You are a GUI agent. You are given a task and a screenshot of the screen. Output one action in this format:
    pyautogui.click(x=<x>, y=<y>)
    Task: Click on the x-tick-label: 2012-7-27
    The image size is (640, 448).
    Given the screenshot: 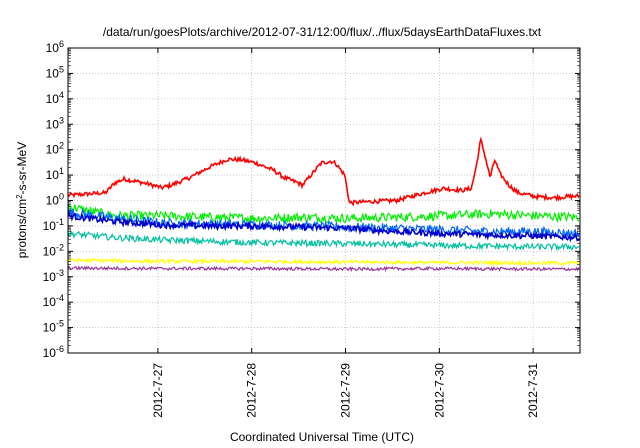 What is the action you would take?
    pyautogui.click(x=158, y=390)
    